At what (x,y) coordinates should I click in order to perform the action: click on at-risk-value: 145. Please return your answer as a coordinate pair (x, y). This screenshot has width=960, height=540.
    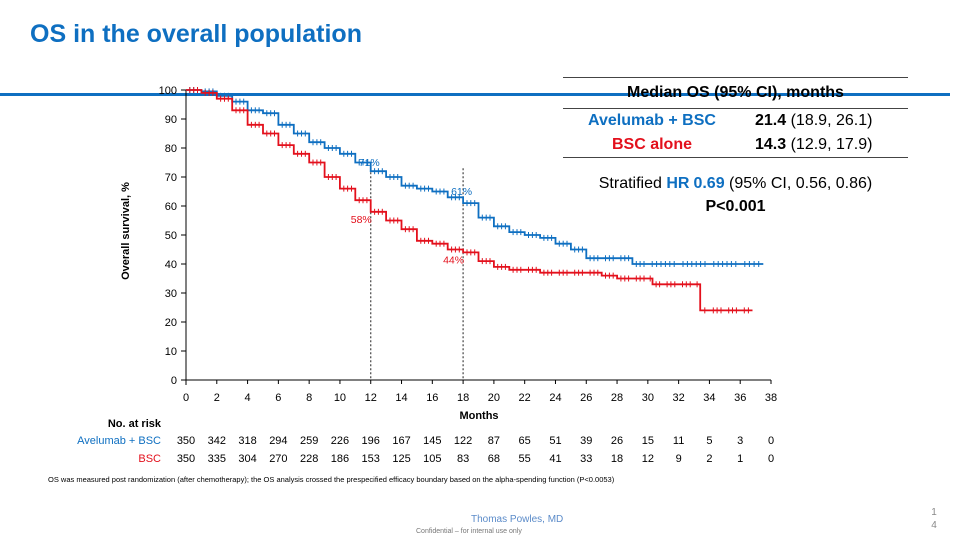
    Looking at the image, I should click on (432, 441).